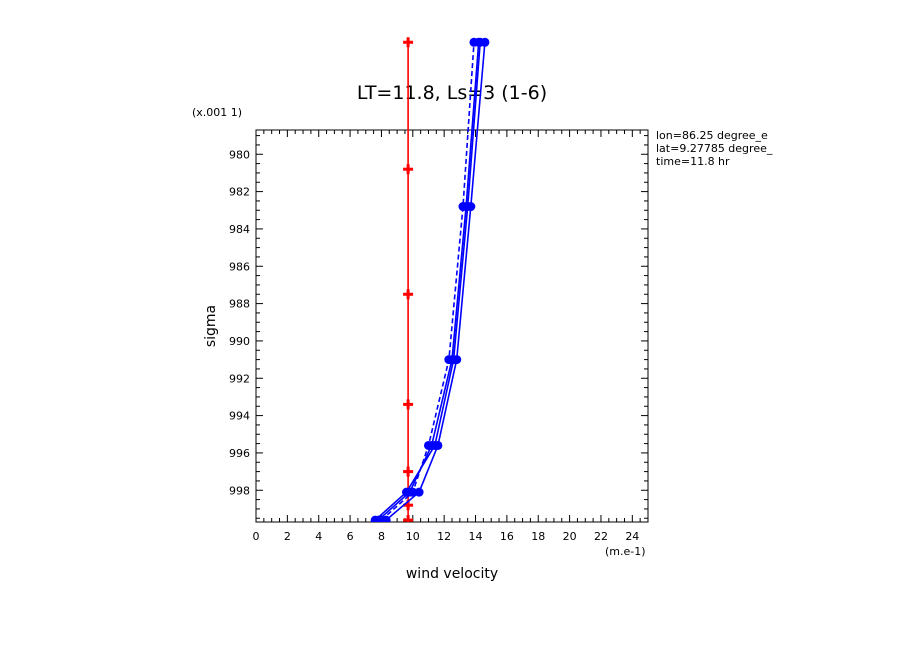  What do you see at coordinates (570, 536) in the screenshot?
I see `x-tick-label: 20` at bounding box center [570, 536].